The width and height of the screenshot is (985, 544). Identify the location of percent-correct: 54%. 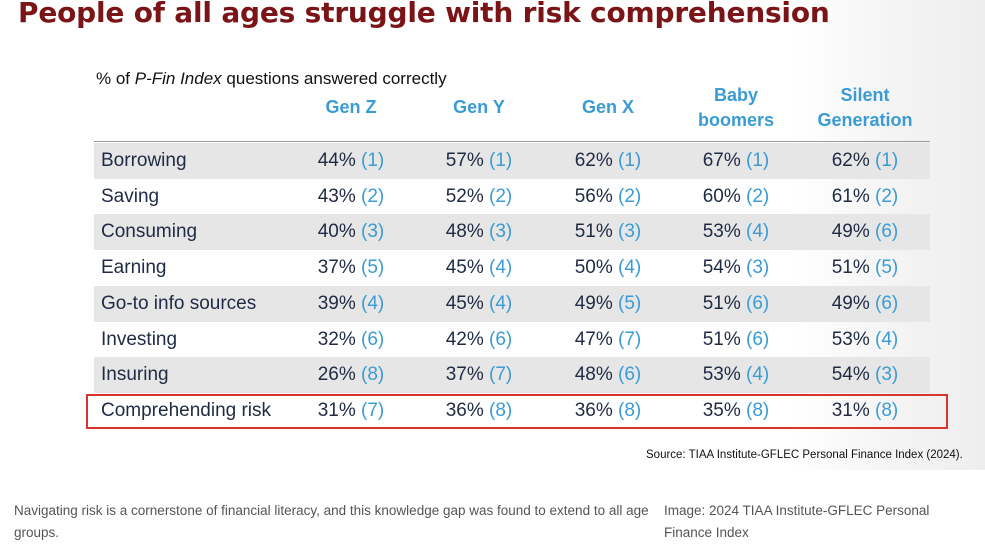
(850, 375).